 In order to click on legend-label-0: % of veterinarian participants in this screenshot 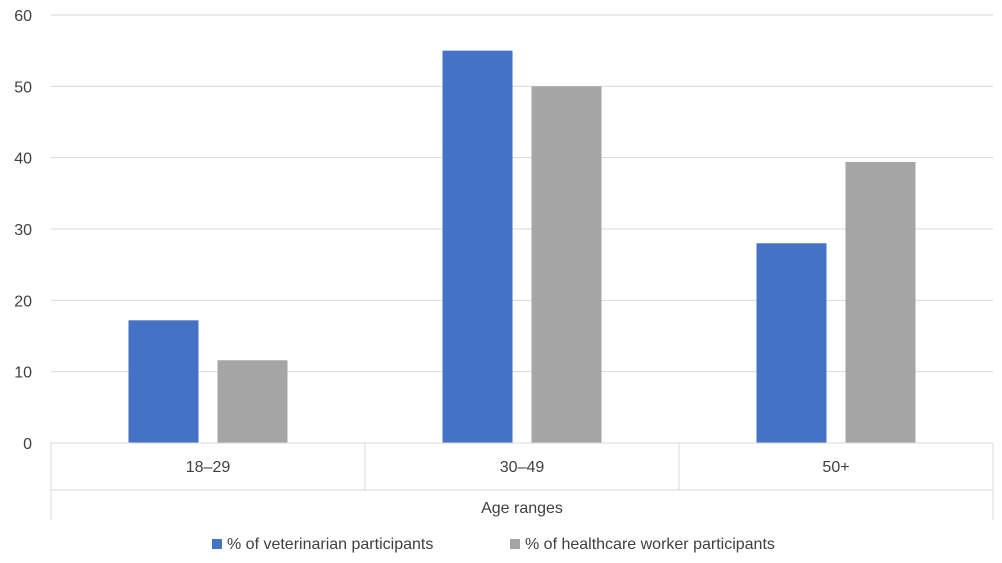, I will do `click(330, 544)`.